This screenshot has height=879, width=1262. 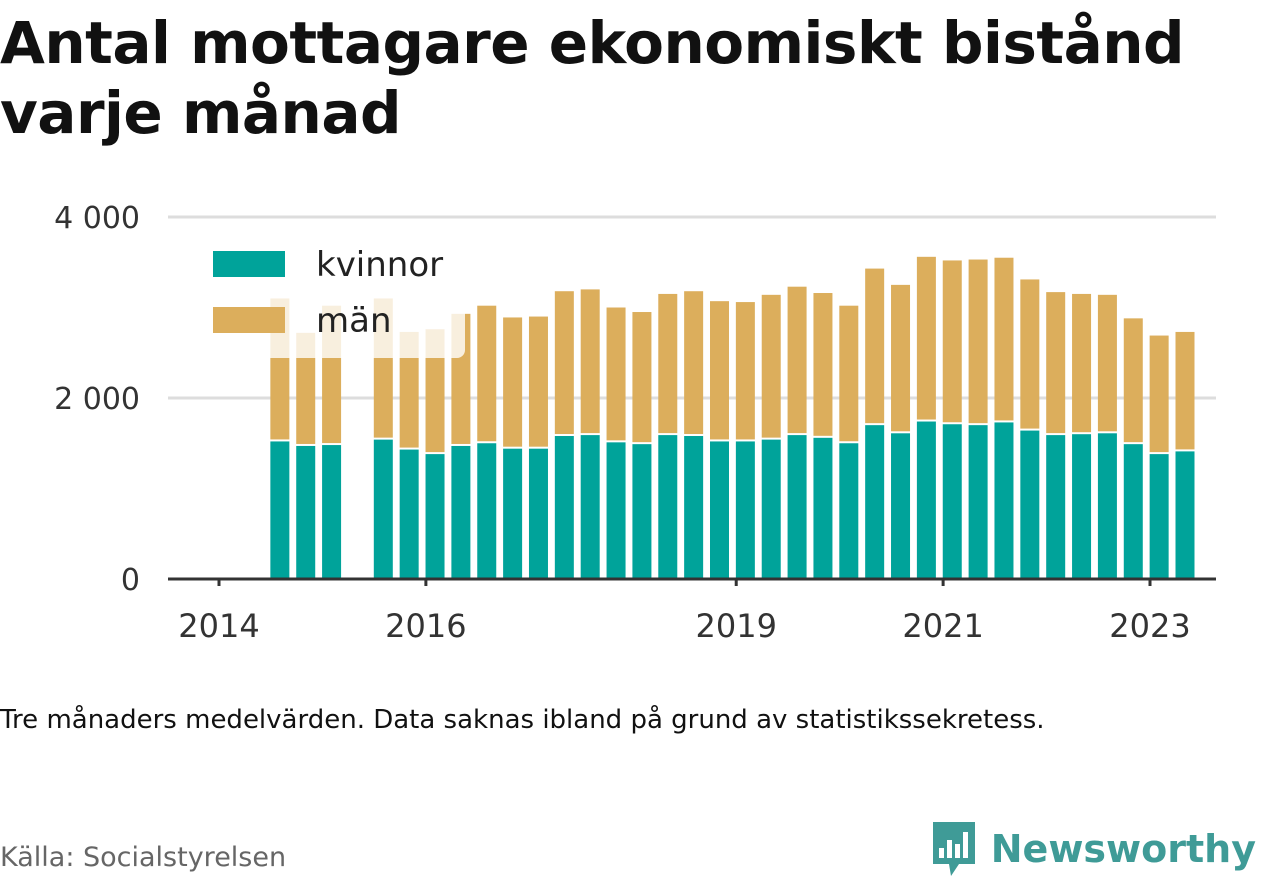 I want to click on y-axis: 0 2 000 4 000, so click(x=97, y=399).